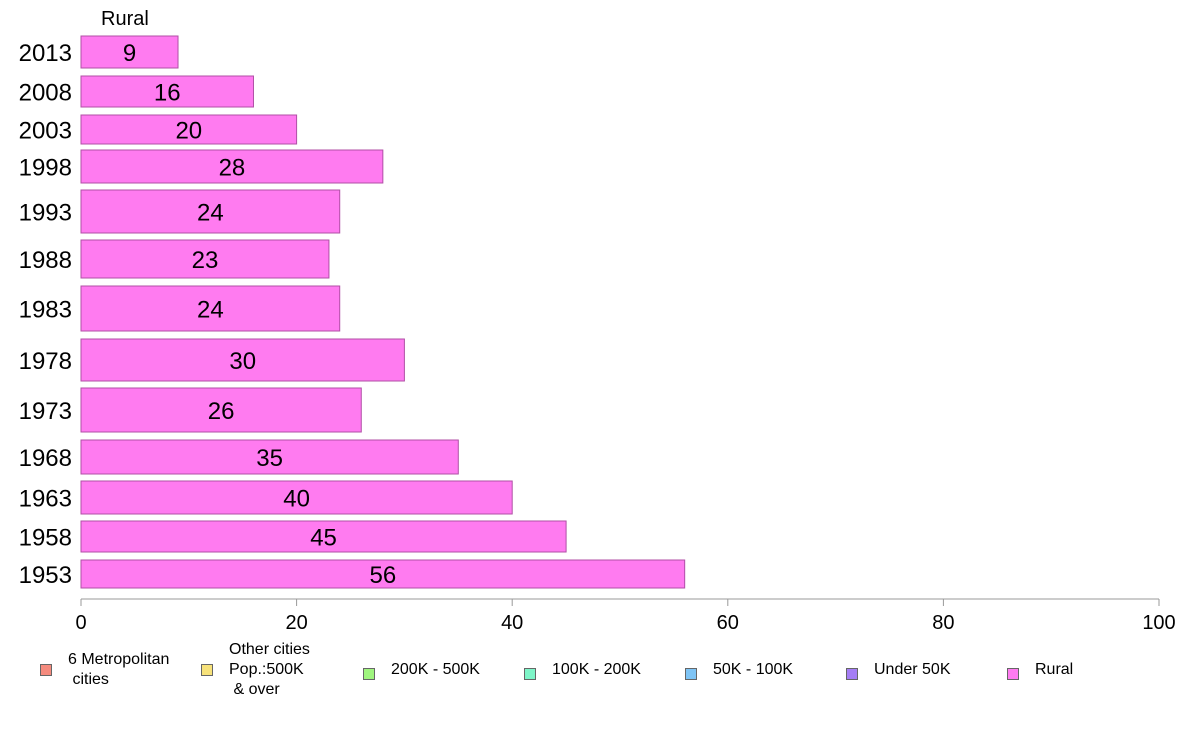 This screenshot has width=1188, height=736. What do you see at coordinates (625, 616) in the screenshot?
I see `x-axis: 0 20 40 60 80 100` at bounding box center [625, 616].